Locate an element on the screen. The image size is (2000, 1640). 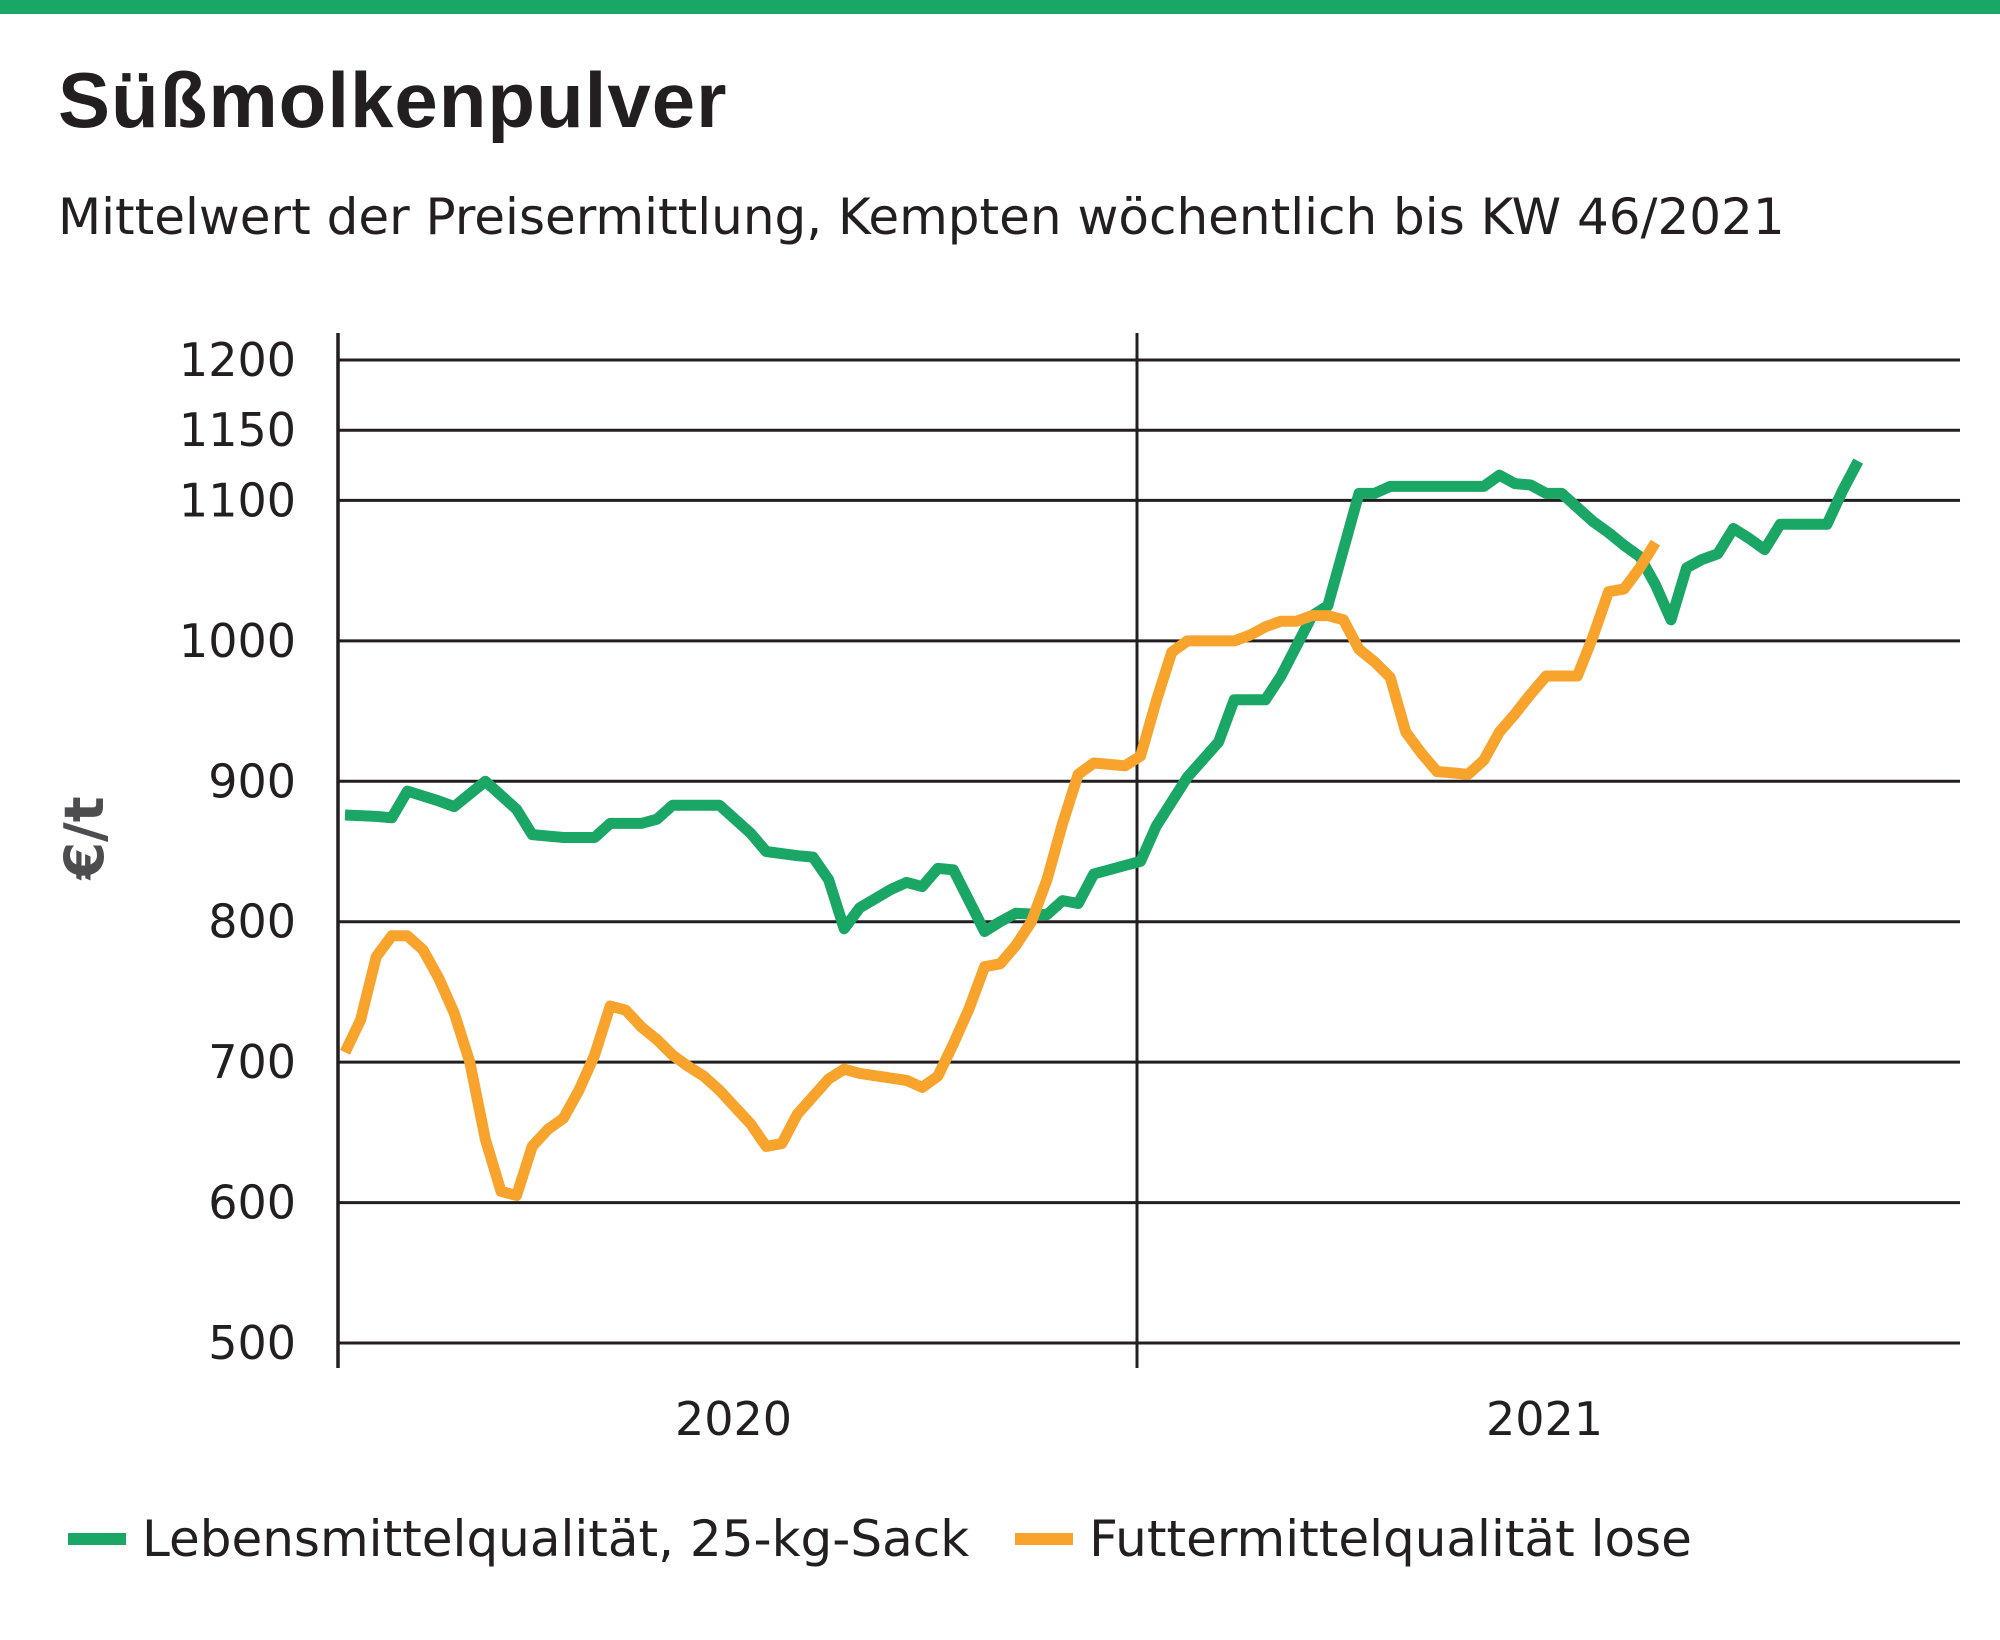
legend-item-feed: Futtermittelqualität lose is located at coordinates (1353, 1539).